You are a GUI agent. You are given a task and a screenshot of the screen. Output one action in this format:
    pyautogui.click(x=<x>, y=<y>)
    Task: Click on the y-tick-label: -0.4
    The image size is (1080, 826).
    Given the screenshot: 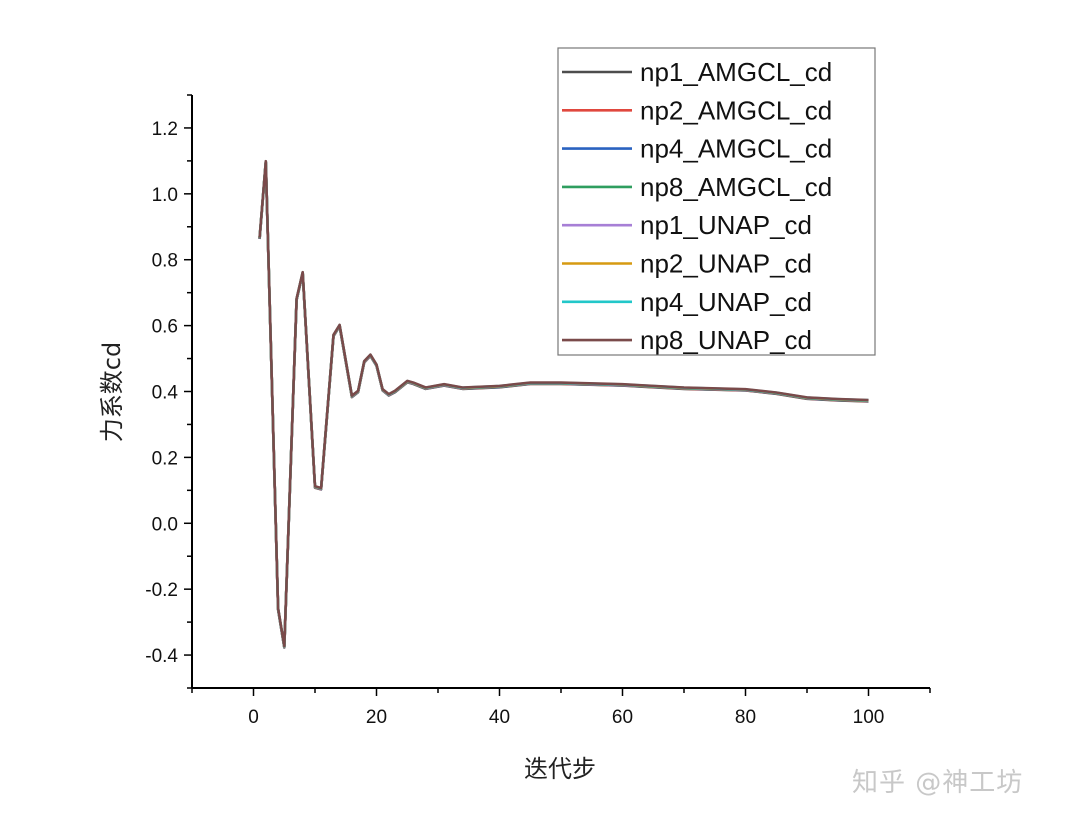 What is the action you would take?
    pyautogui.click(x=161, y=656)
    